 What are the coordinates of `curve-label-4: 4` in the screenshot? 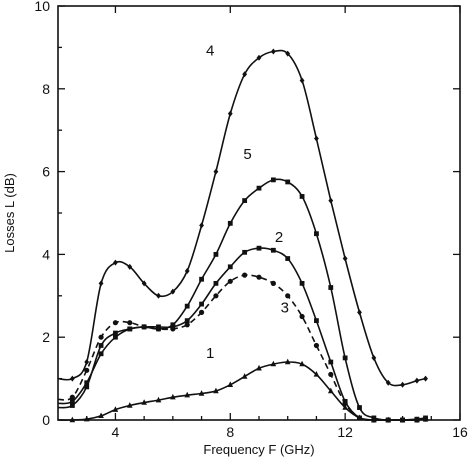 It's located at (210, 51).